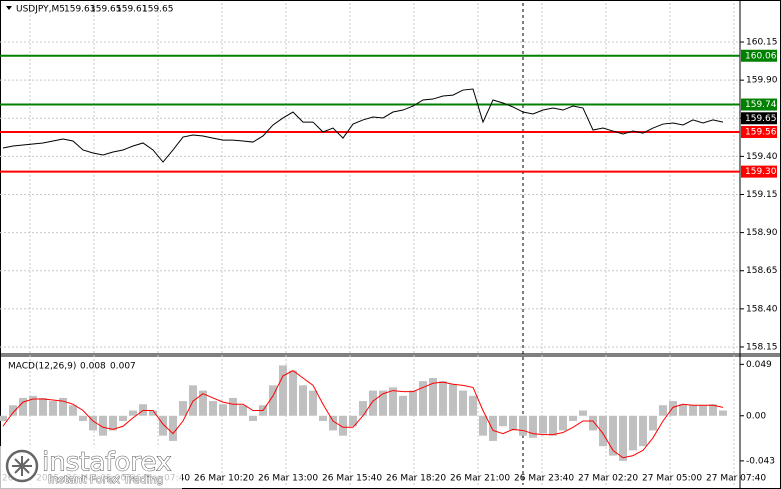  I want to click on menu-arrow, so click(9, 8).